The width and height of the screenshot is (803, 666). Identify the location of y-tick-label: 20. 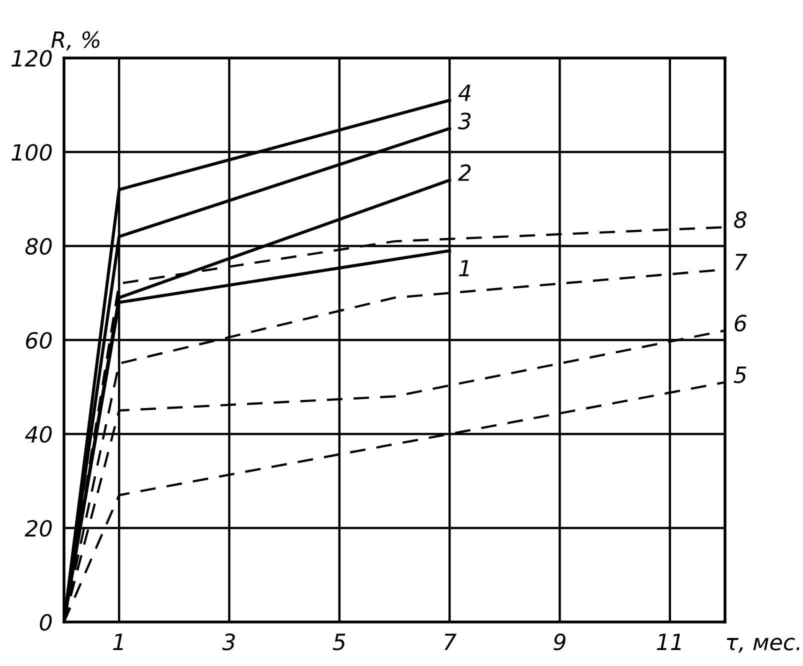
(38, 528).